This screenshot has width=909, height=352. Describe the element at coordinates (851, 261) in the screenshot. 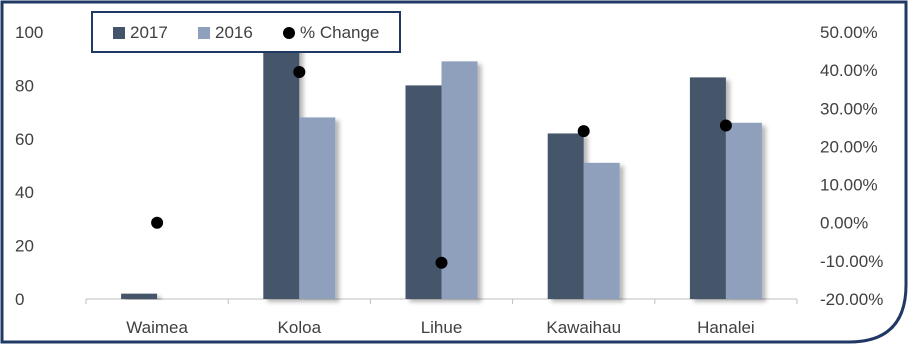

I see `y2-axis-tick-label: -10.00%` at that location.